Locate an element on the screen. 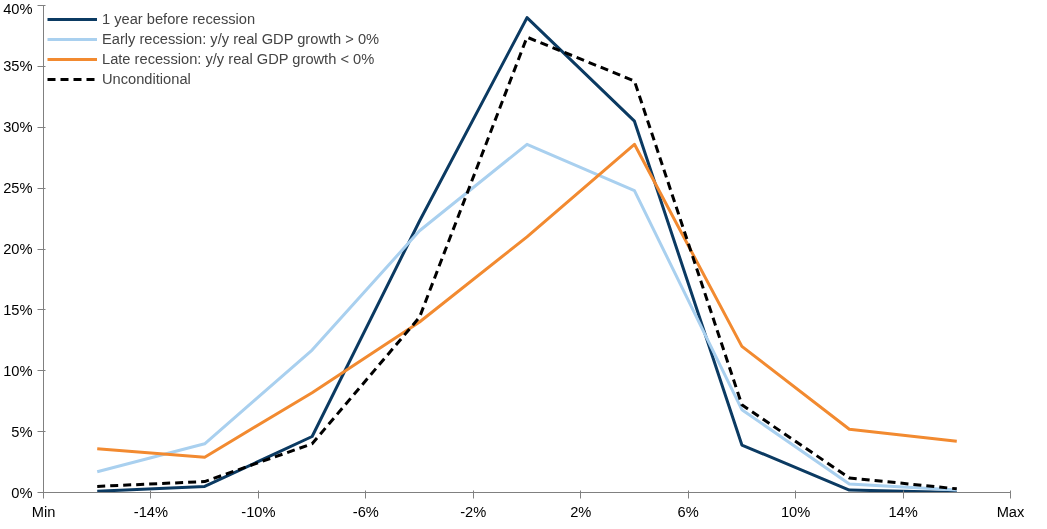 This screenshot has width=1047, height=529. x-tick-label: 10% is located at coordinates (795, 511).